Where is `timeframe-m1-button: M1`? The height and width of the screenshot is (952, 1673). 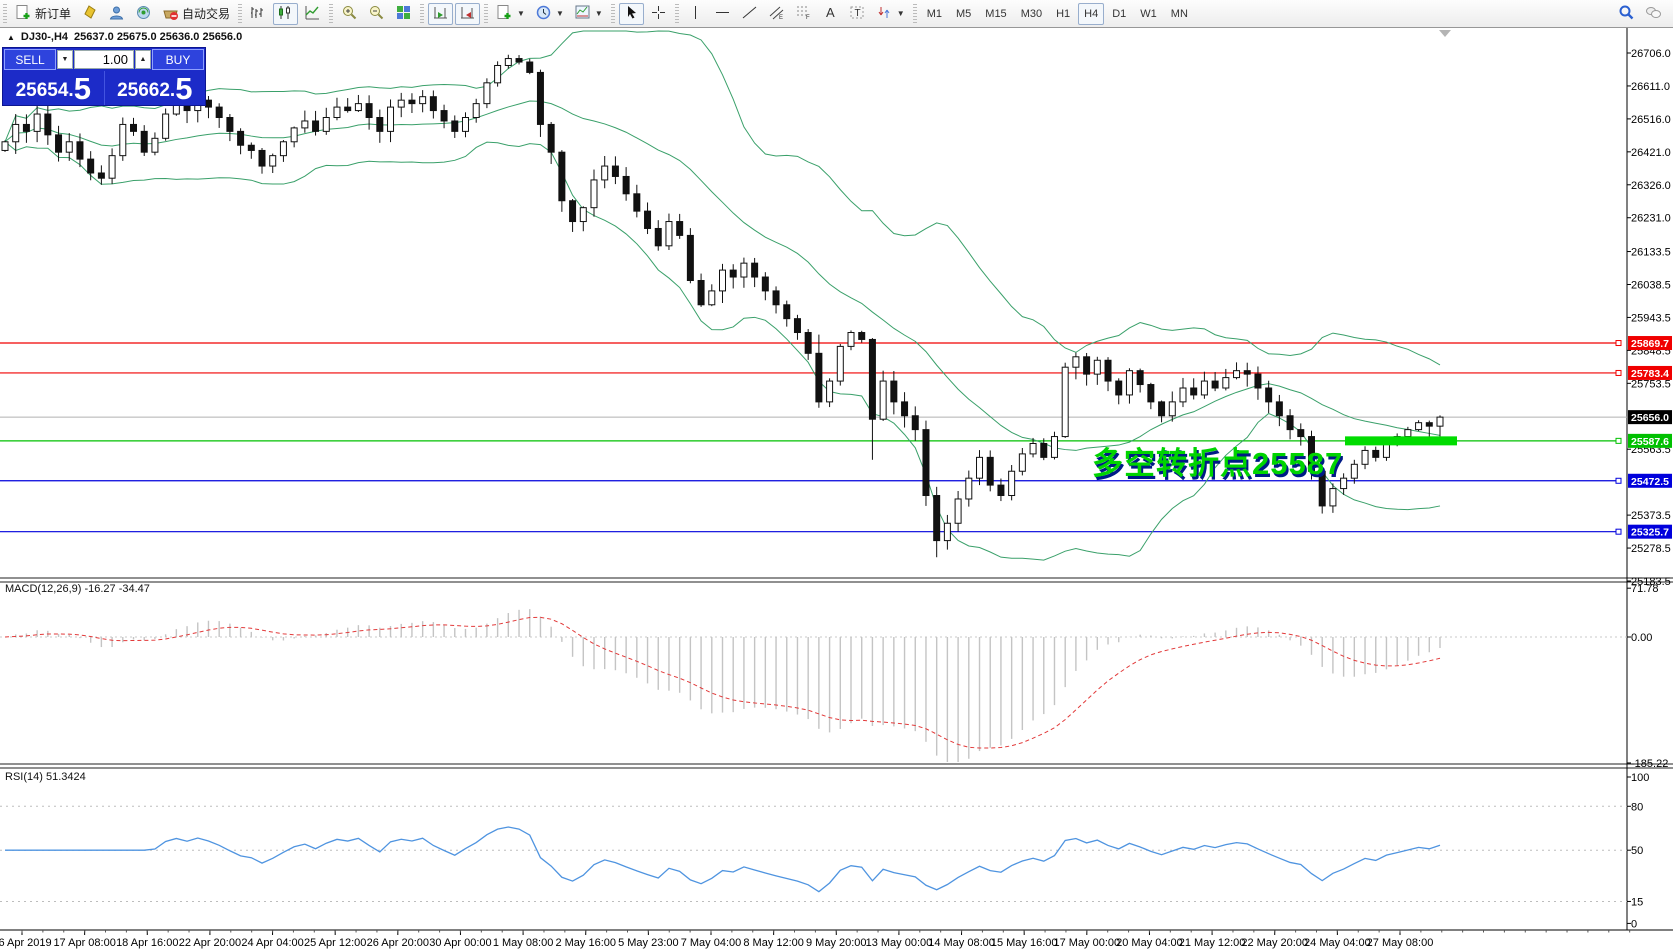 timeframe-m1-button: M1 is located at coordinates (934, 13).